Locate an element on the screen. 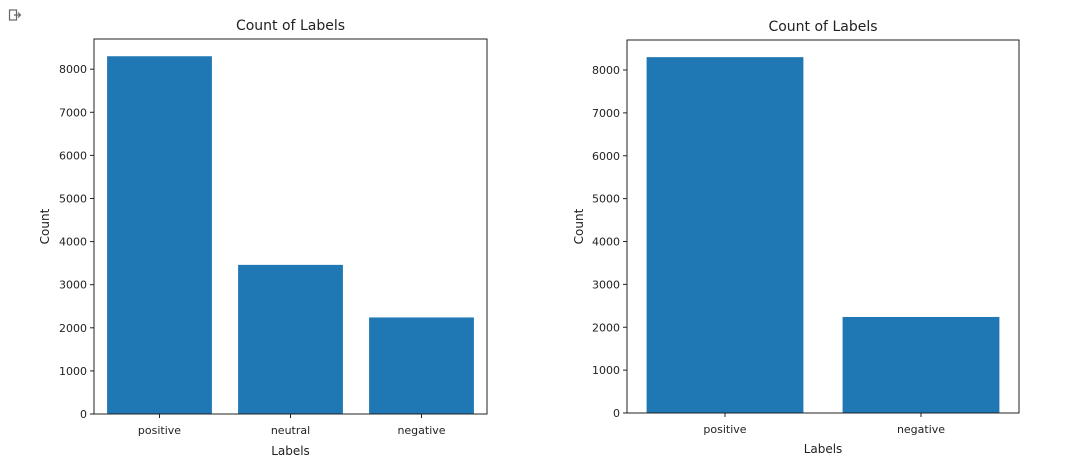 Image resolution: width=1070 pixels, height=463 pixels. output-arrow-icon is located at coordinates (15, 15).